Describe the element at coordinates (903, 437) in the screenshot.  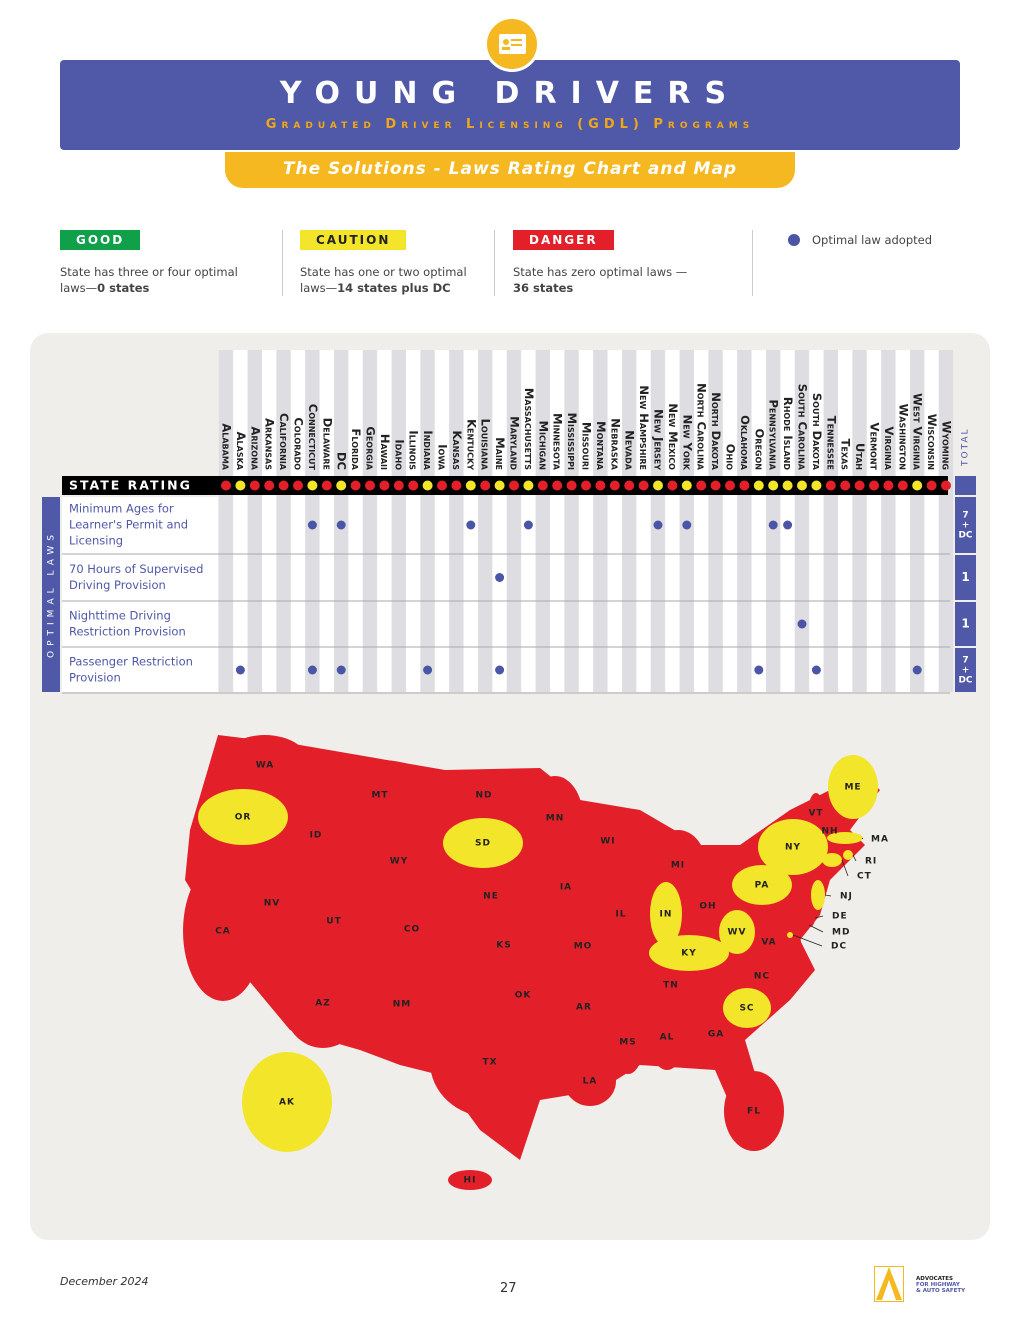
I see `state-name: Washington` at that location.